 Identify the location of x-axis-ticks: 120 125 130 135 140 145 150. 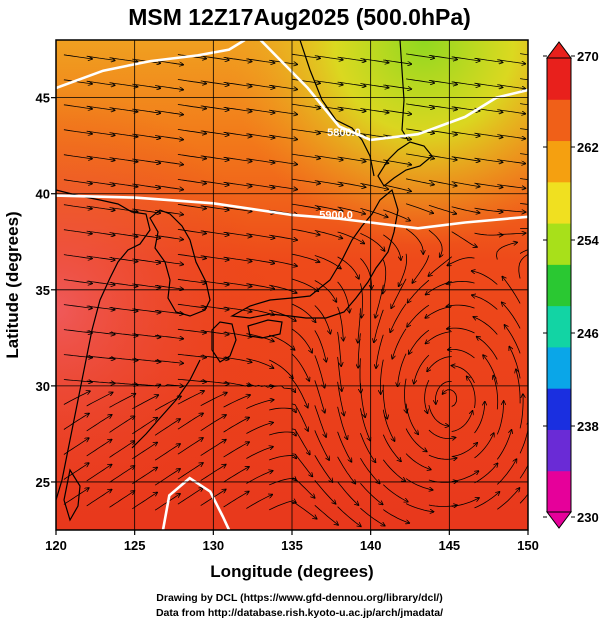
(292, 541).